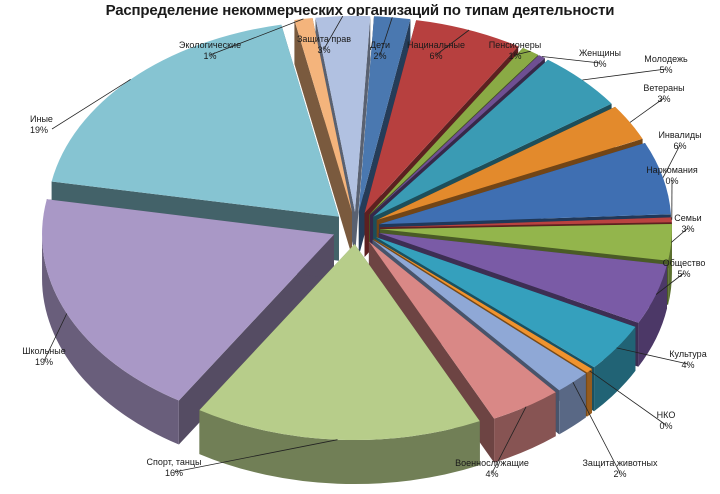 The image size is (720, 494). I want to click on slice-13-top, so click(479, 315).